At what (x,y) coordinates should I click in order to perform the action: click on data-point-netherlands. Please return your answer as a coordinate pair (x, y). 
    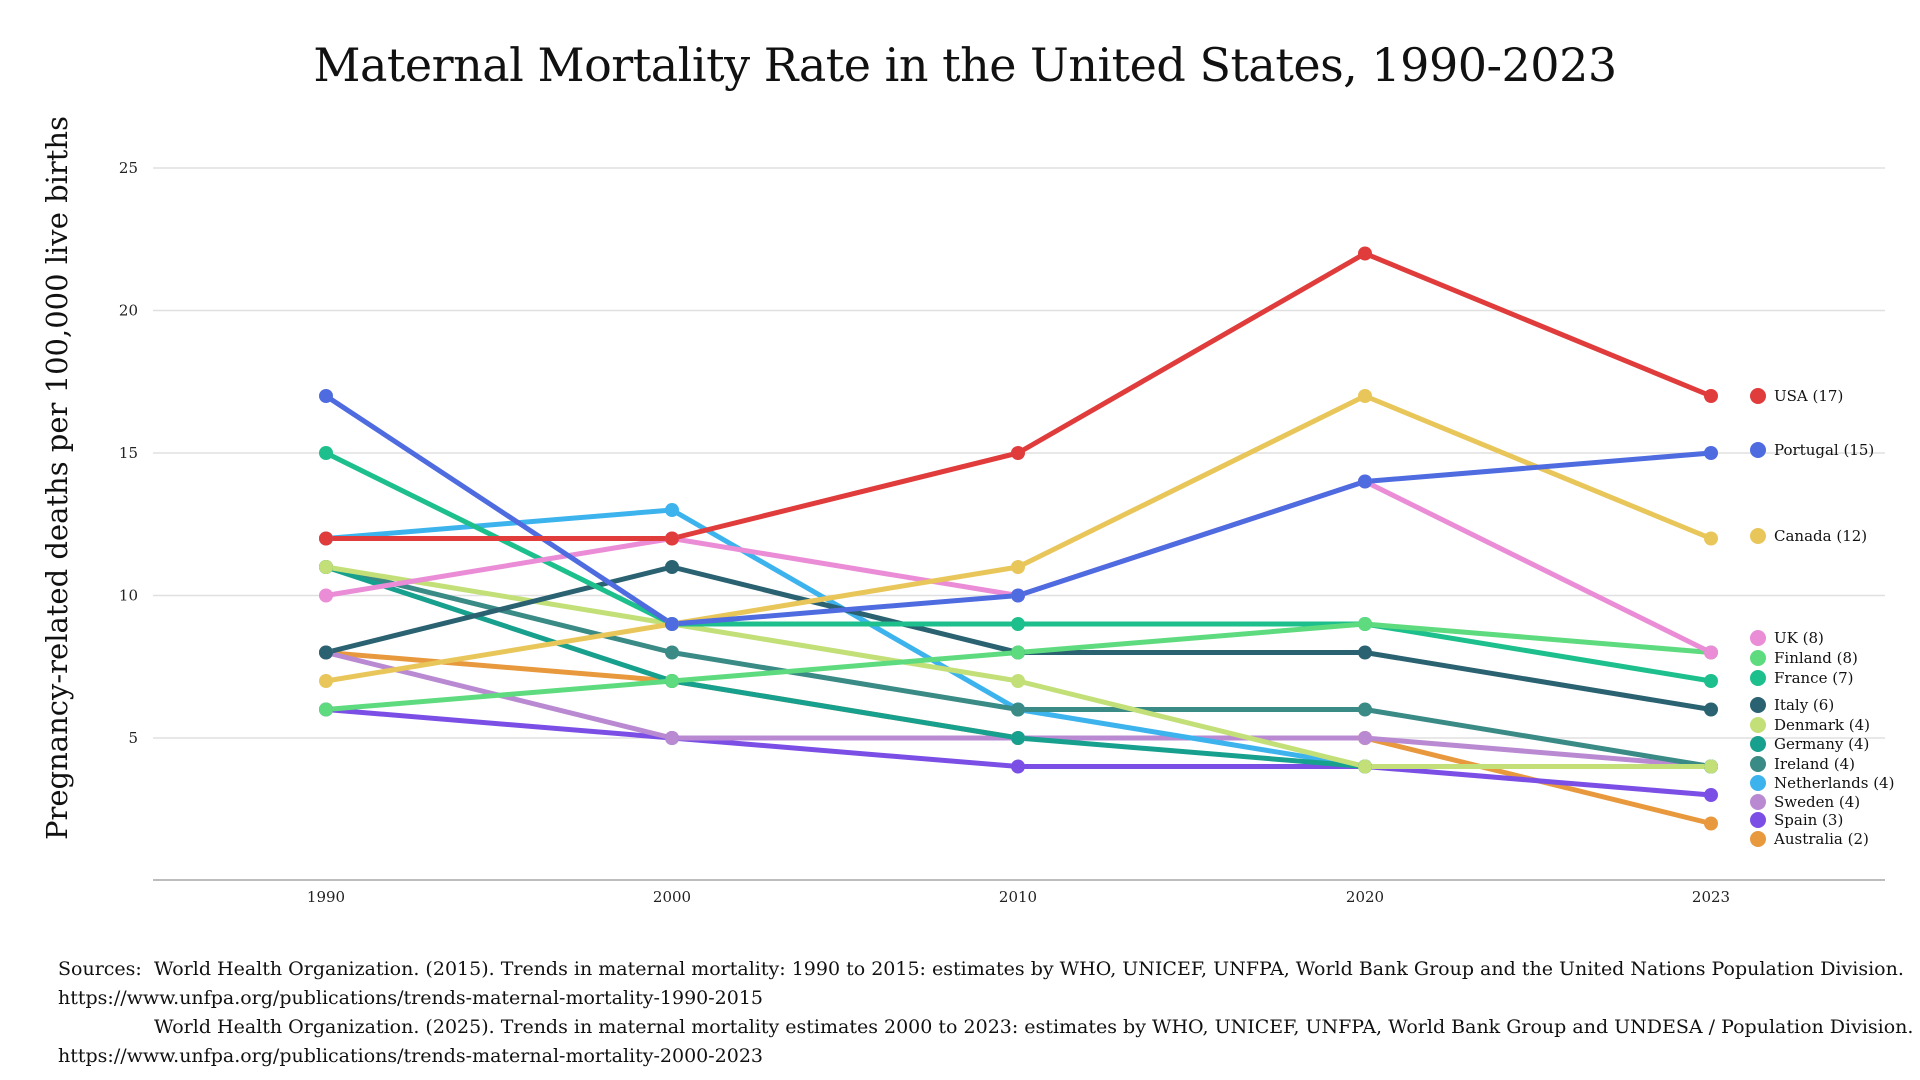
    Looking at the image, I should click on (672, 510).